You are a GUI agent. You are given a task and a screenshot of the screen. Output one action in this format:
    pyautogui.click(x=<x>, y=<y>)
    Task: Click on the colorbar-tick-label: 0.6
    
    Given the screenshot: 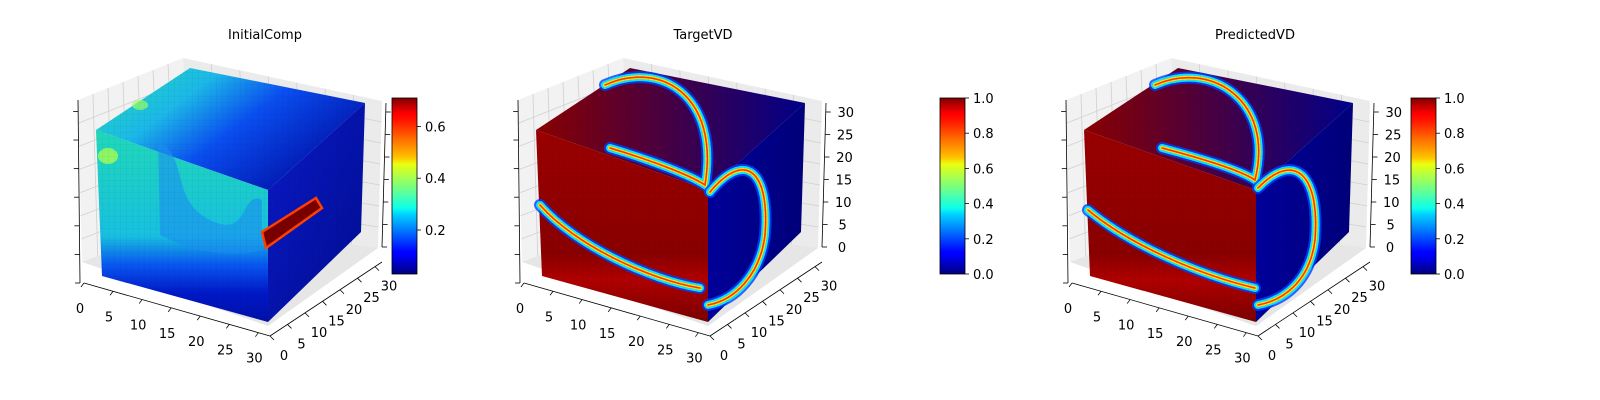 What is the action you would take?
    pyautogui.click(x=1454, y=169)
    